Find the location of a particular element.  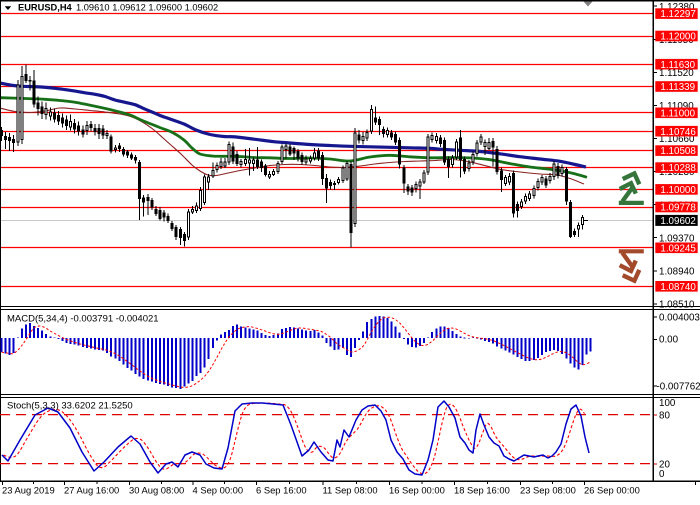

svg-text: 27 Aug 16:00 is located at coordinates (91, 489).